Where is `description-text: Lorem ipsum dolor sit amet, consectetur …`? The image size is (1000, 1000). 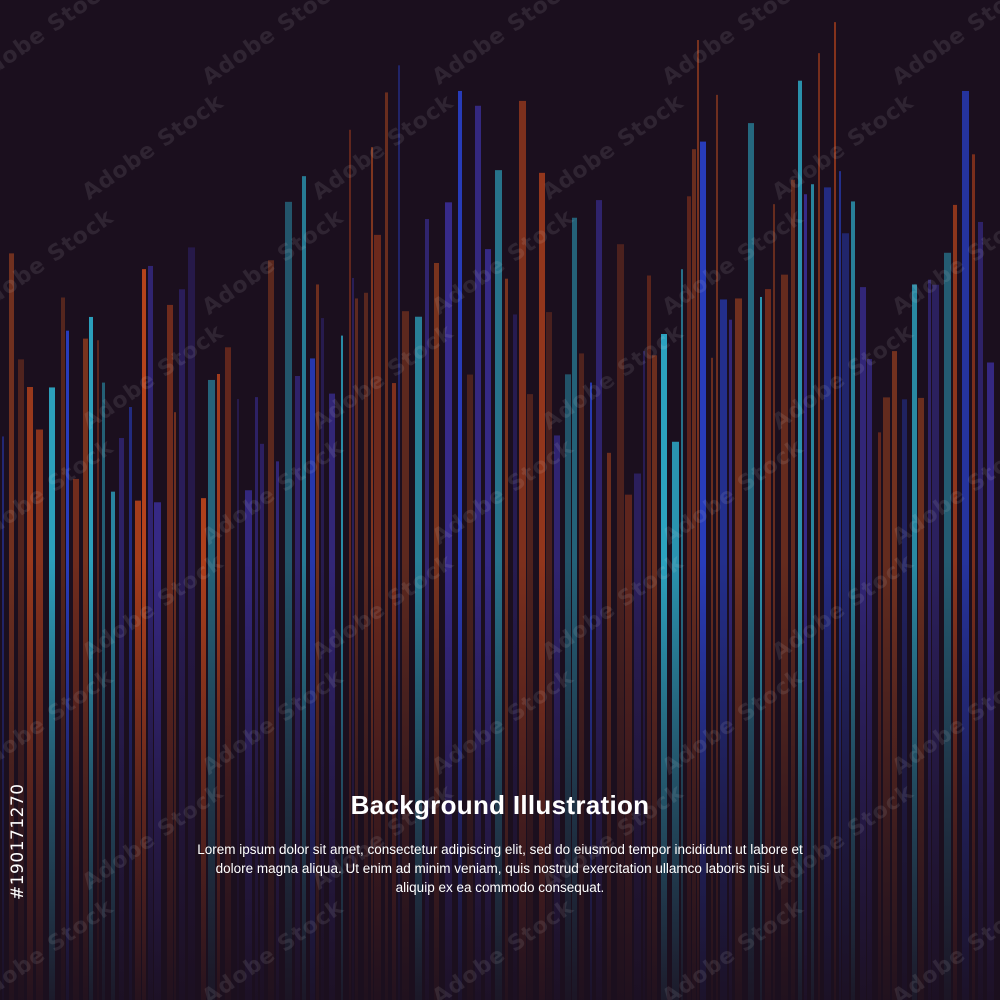
description-text: Lorem ipsum dolor sit amet, consectetur … is located at coordinates (500, 868).